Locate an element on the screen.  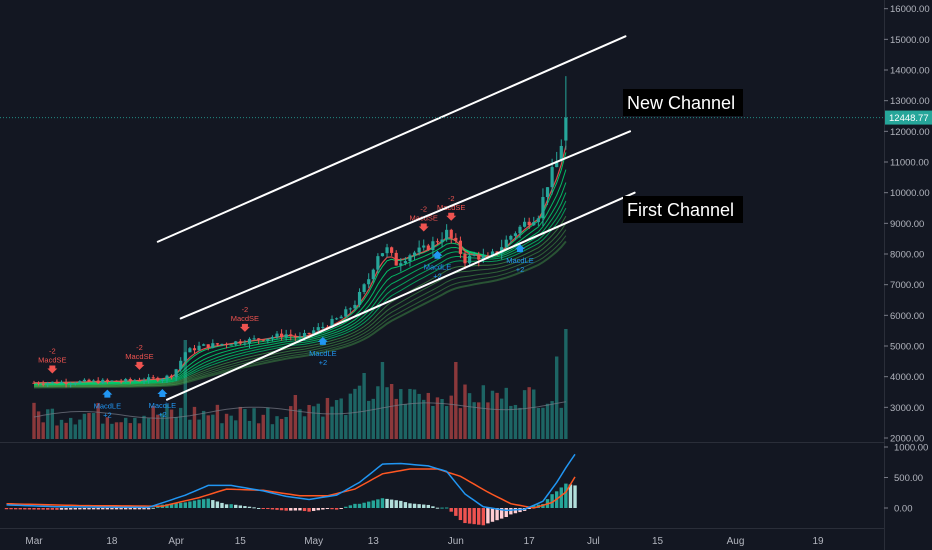
first-channel-label: First Channel is located at coordinates (683, 209).